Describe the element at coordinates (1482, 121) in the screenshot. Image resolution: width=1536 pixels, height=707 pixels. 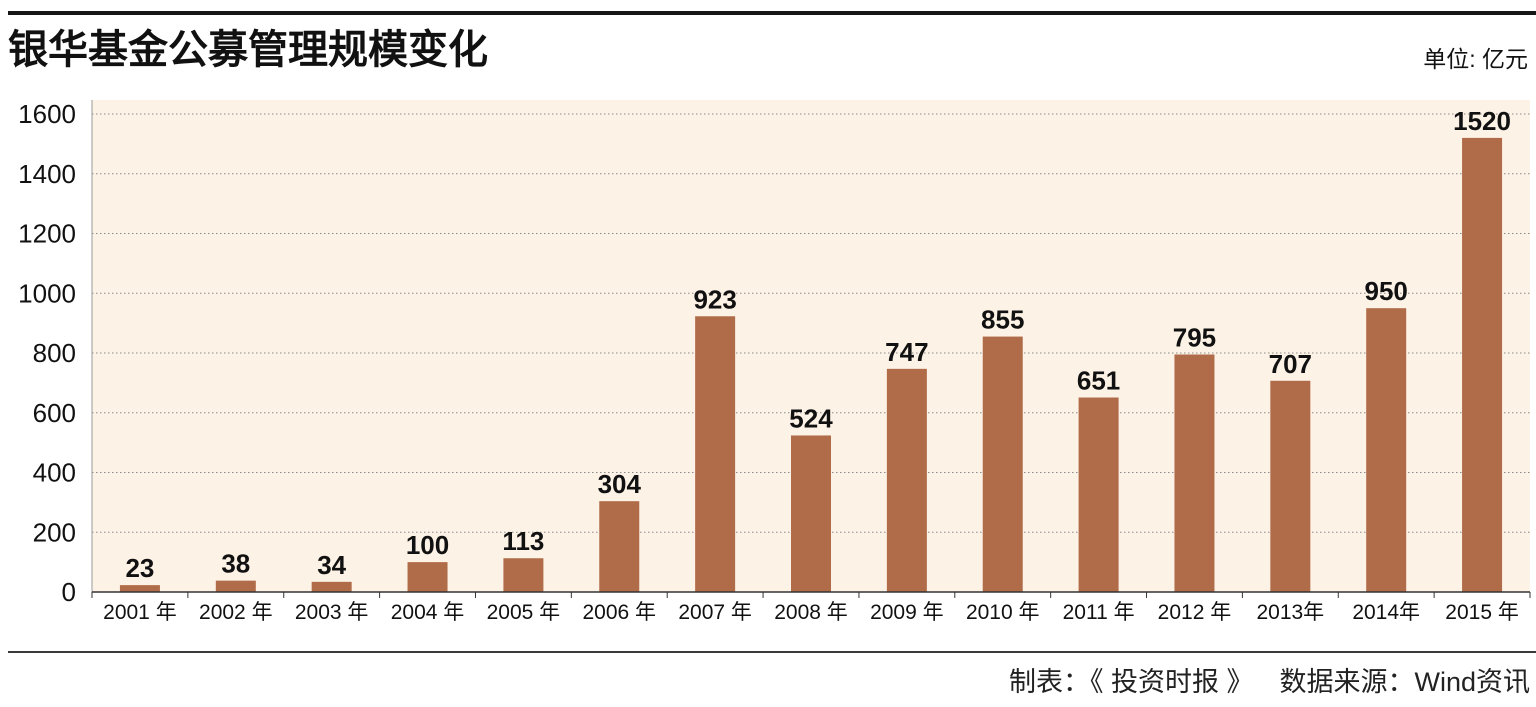
I see `bar-value-label-2015: 1520` at that location.